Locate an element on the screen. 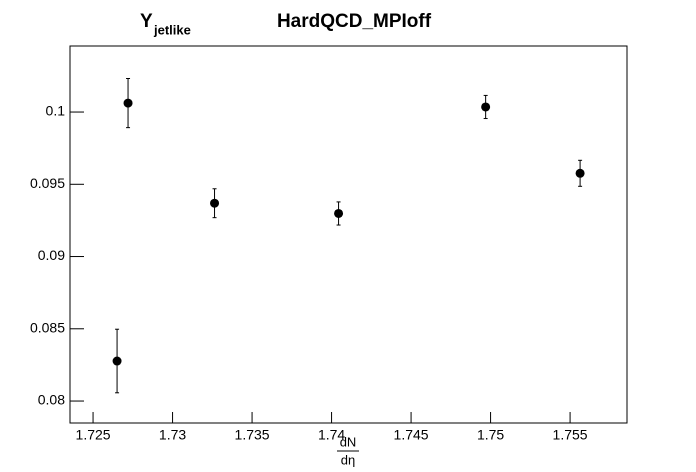  x-tick-label: 1.725 is located at coordinates (93, 435).